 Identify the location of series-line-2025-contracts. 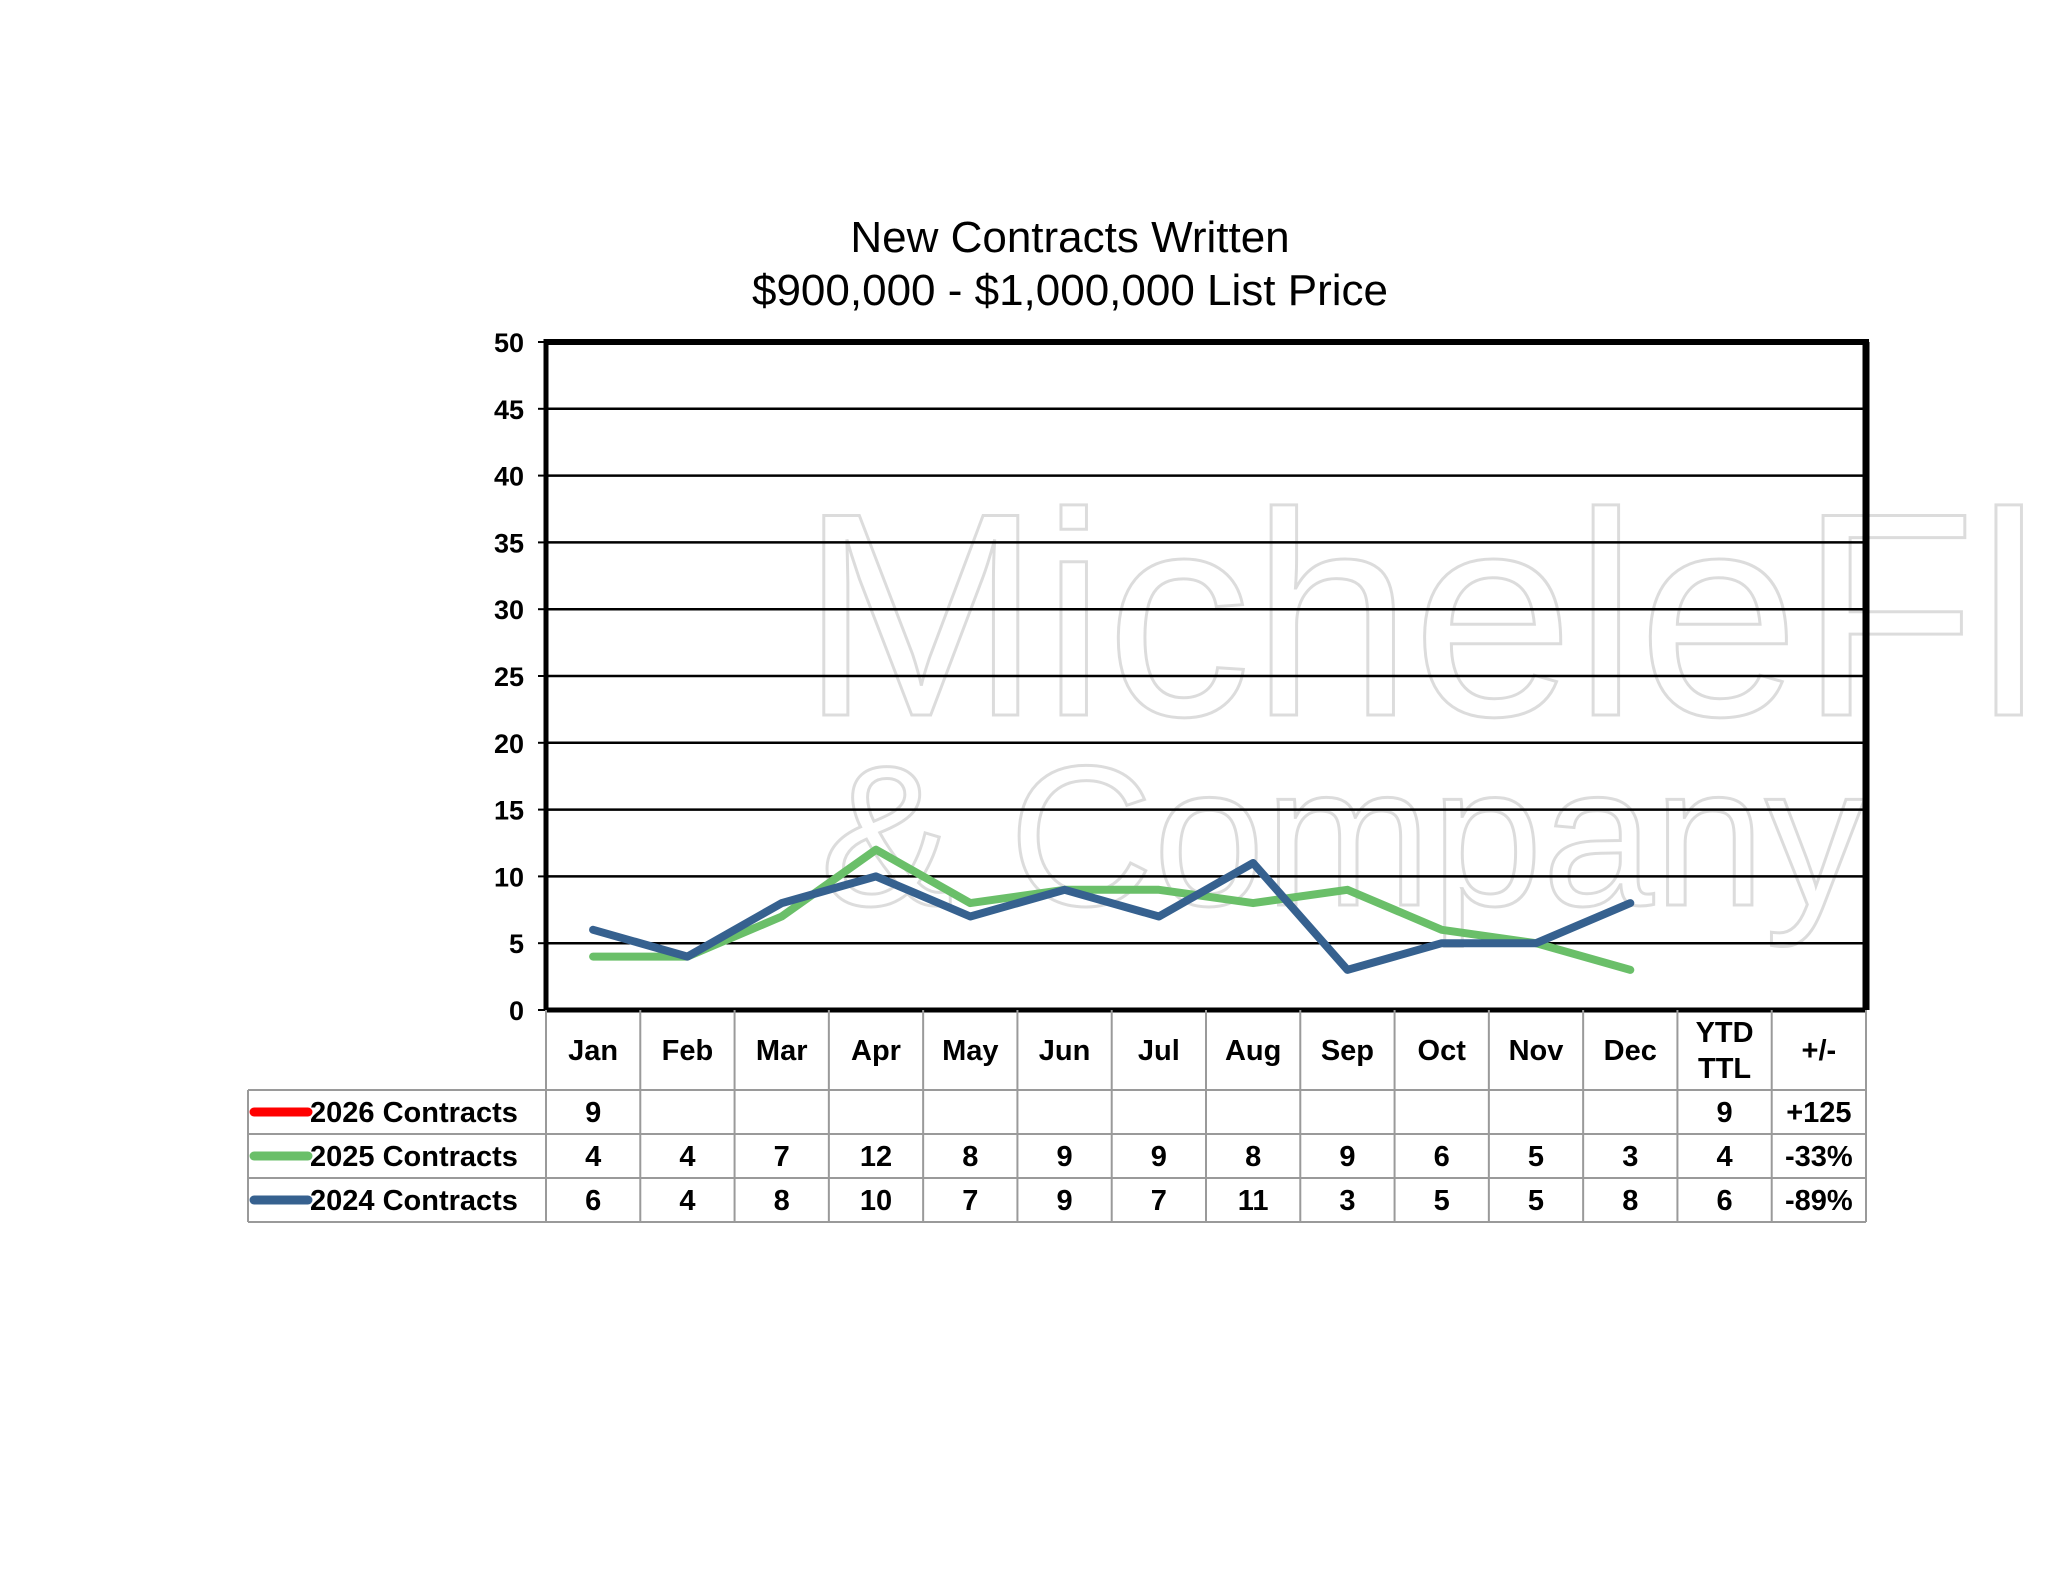
(1112, 909).